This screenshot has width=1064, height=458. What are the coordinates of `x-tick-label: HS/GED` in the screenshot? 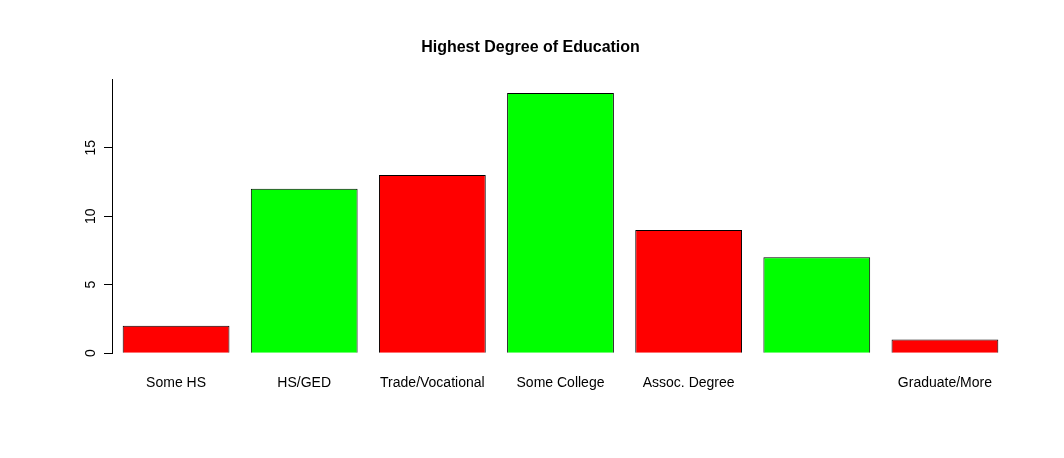 It's located at (304, 382).